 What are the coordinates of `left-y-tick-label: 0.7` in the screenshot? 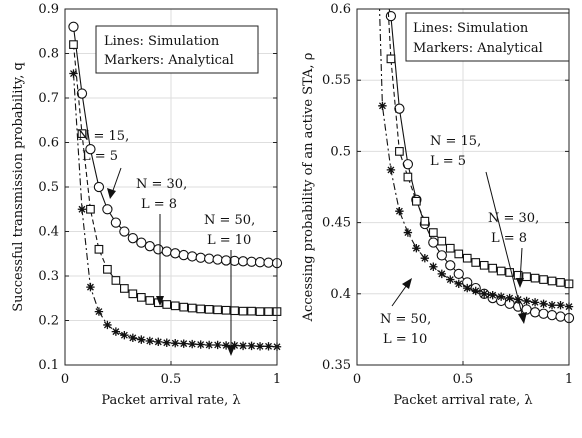 It's located at (48, 98).